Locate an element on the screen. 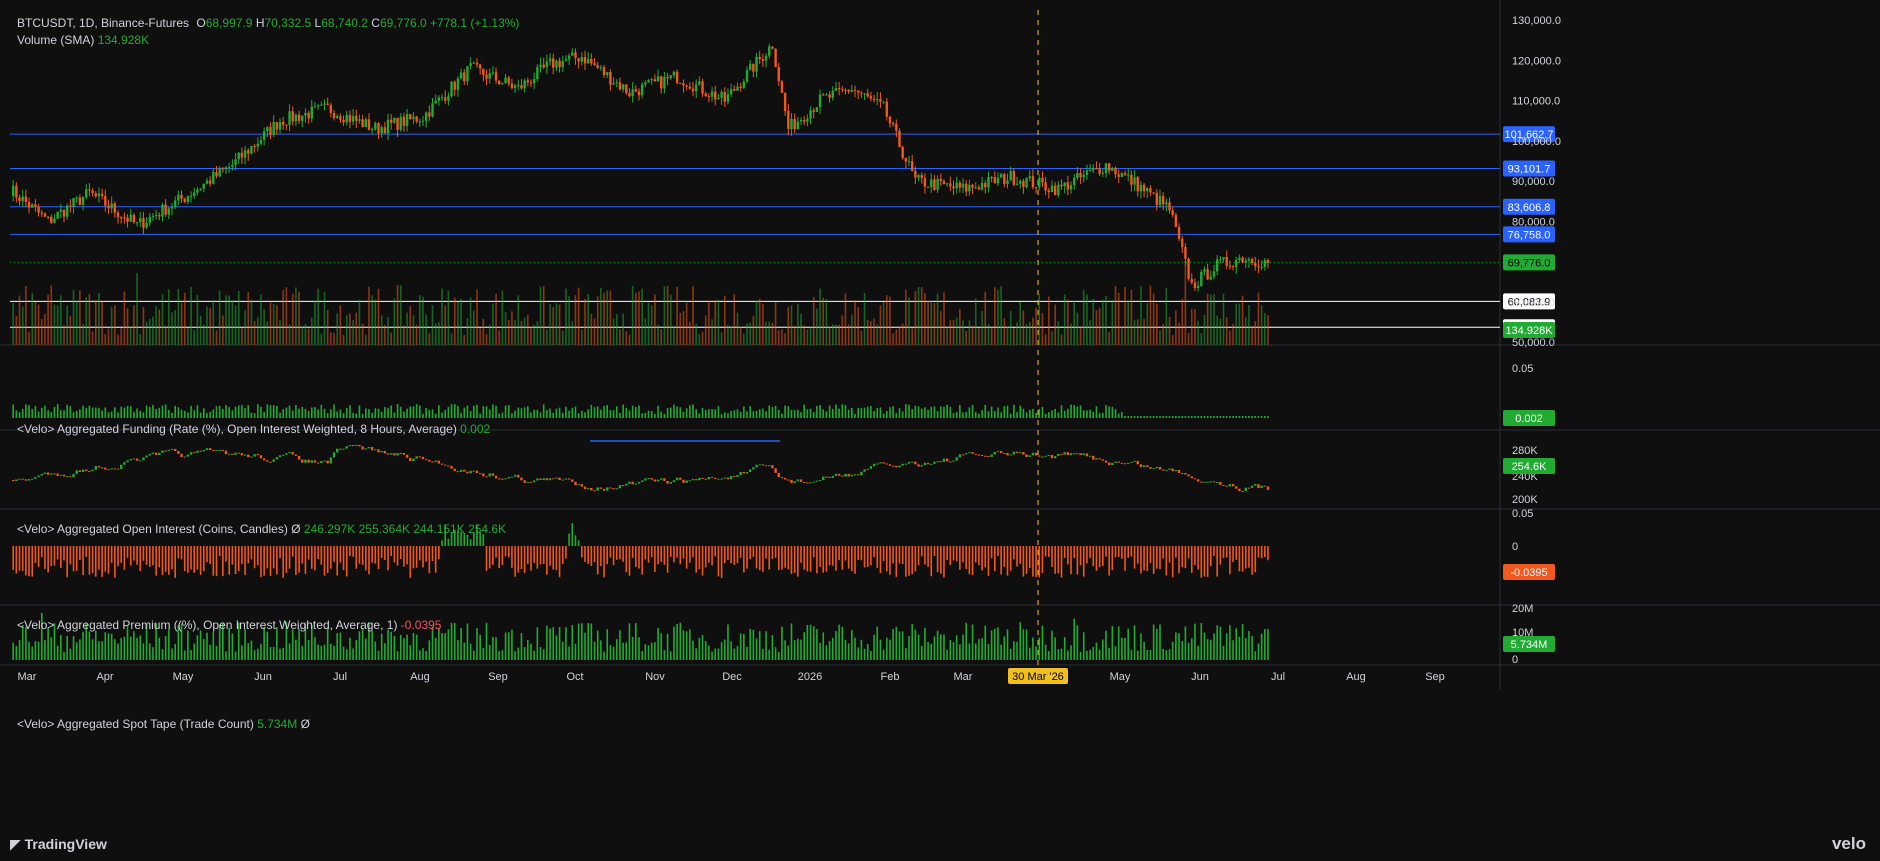  tradingview-logo: ◤ TradingView is located at coordinates (58, 844).